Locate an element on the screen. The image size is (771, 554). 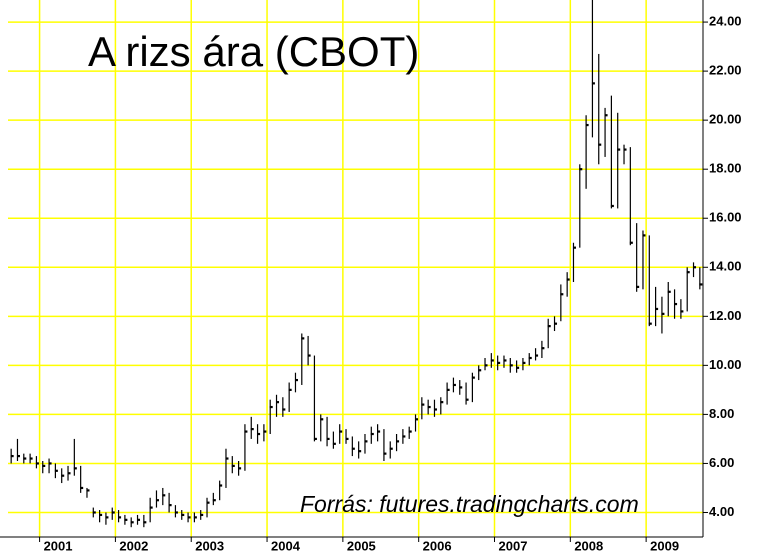
y-tick-label: 10.00 is located at coordinates (725, 364).